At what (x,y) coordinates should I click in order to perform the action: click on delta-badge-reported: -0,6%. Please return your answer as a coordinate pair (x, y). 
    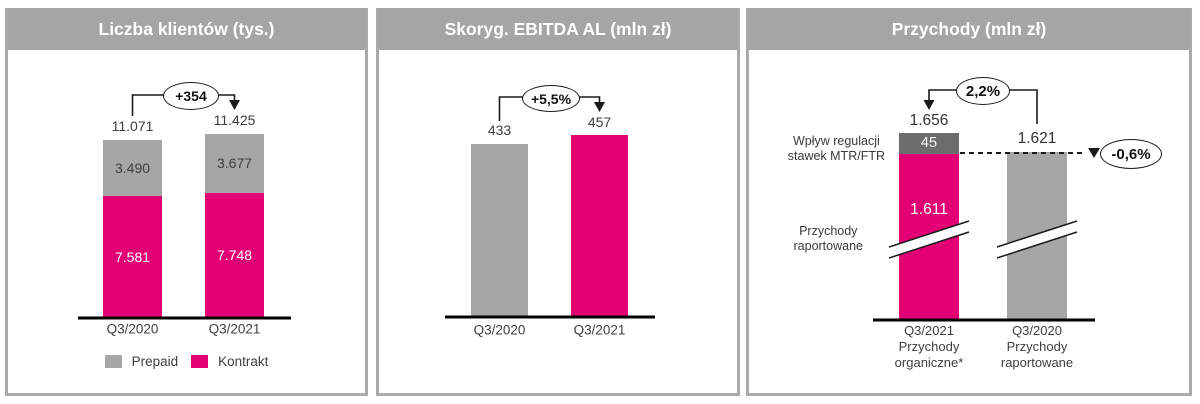
    Looking at the image, I should click on (1131, 154).